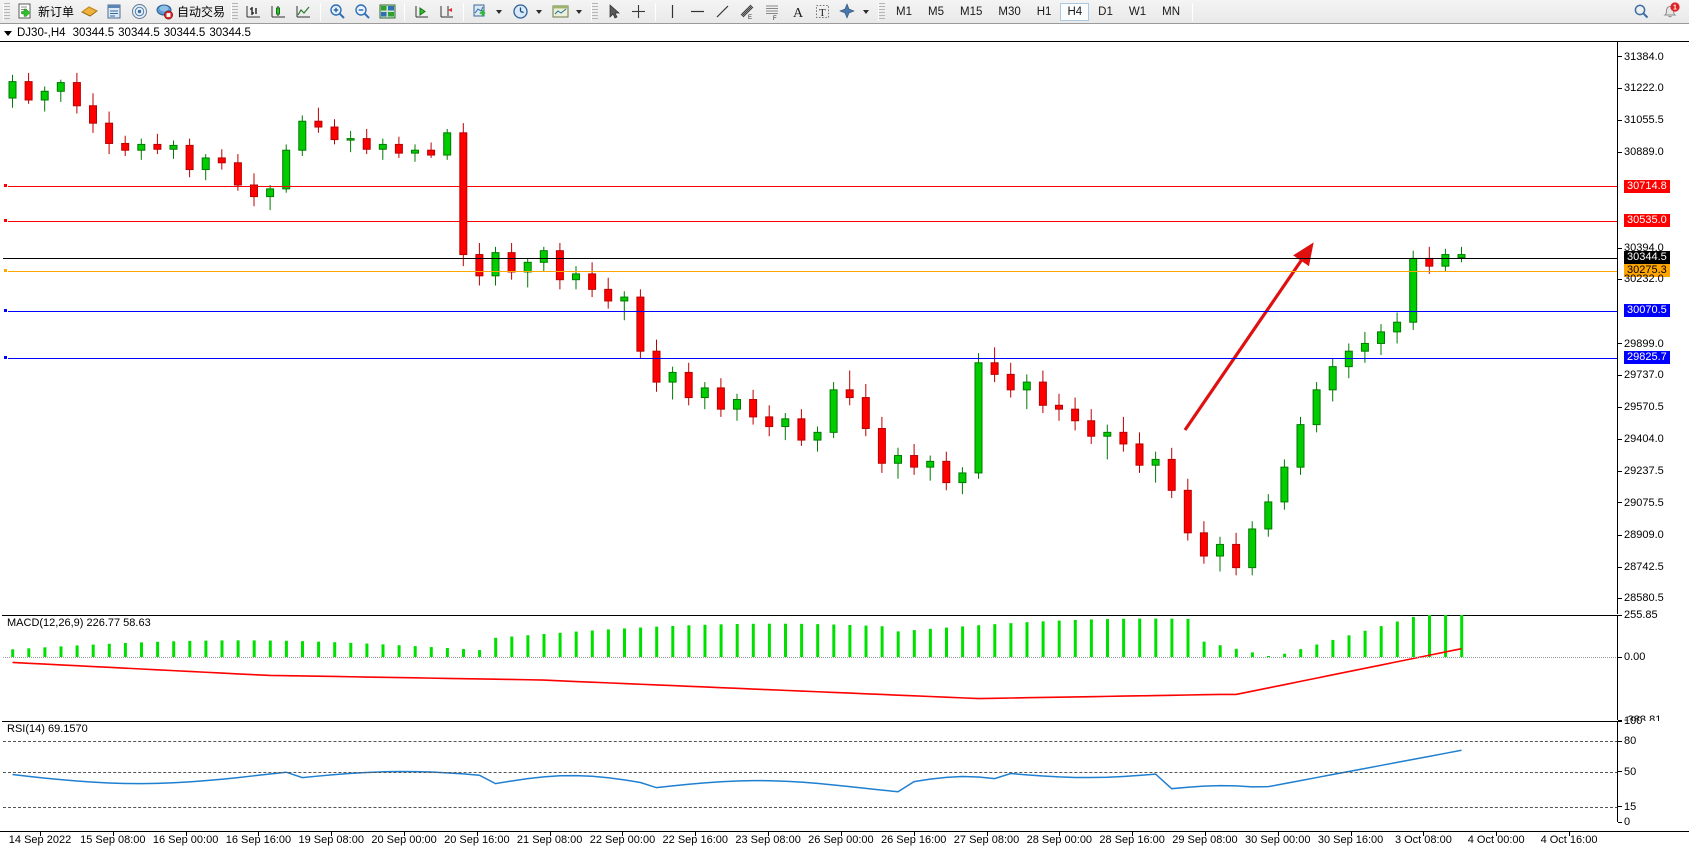 Image resolution: width=1689 pixels, height=851 pixels. What do you see at coordinates (45, 12) in the screenshot?
I see `new-order-button: 新订单` at bounding box center [45, 12].